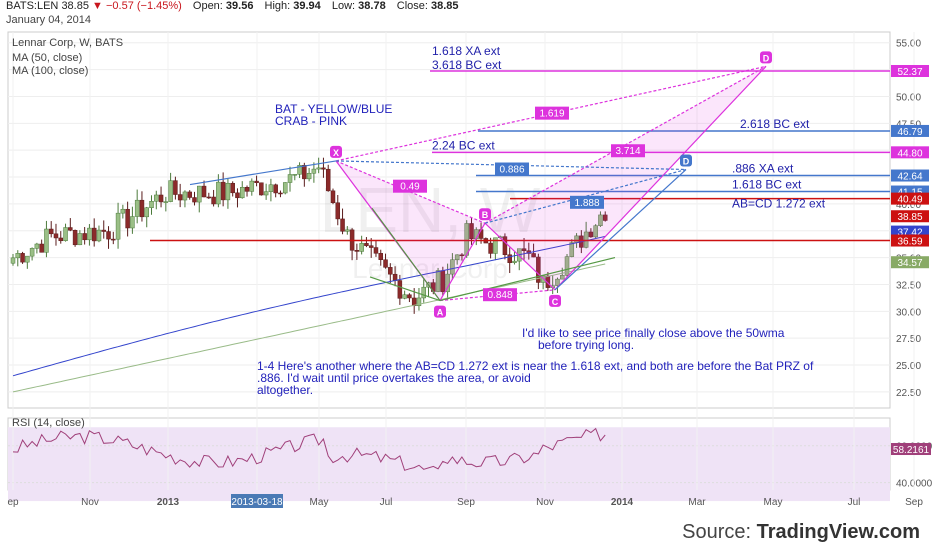 The width and height of the screenshot is (932, 550). Describe the element at coordinates (47, 58) in the screenshot. I see `legend-ma50: MA (50, close)` at that location.